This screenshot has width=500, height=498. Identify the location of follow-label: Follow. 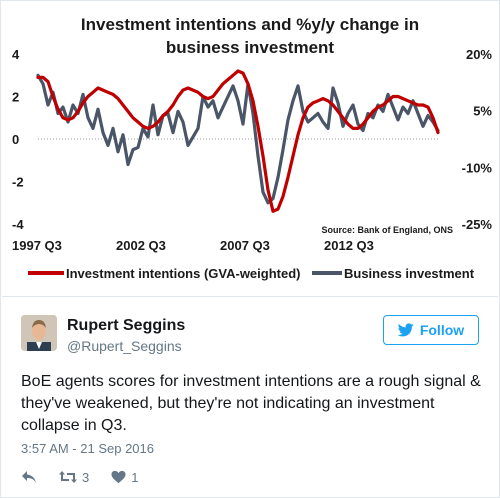
(442, 330).